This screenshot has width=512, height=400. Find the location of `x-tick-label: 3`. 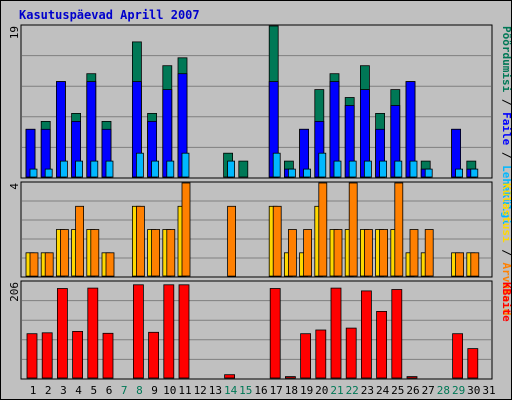

x-tick-label: 3 is located at coordinates (63, 390).